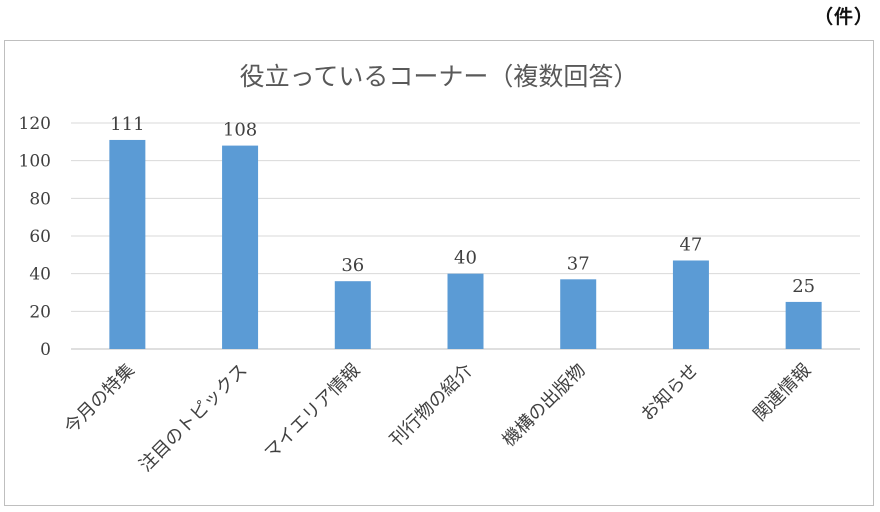  Describe the element at coordinates (843, 17) in the screenshot. I see `unit-label: （件）` at that location.